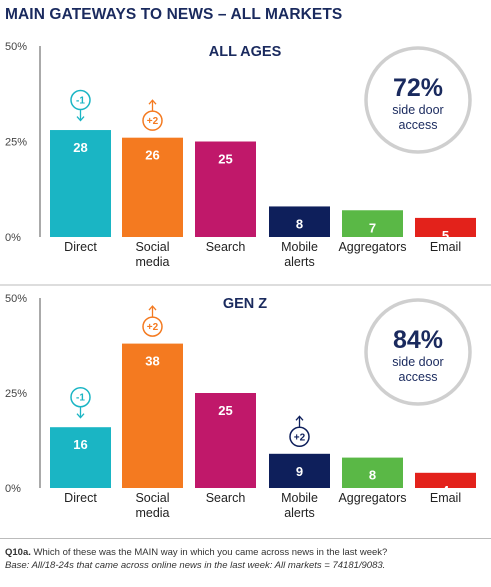  What do you see at coordinates (16, 47) in the screenshot?
I see `chart1-y-tick-label: 50%` at bounding box center [16, 47].